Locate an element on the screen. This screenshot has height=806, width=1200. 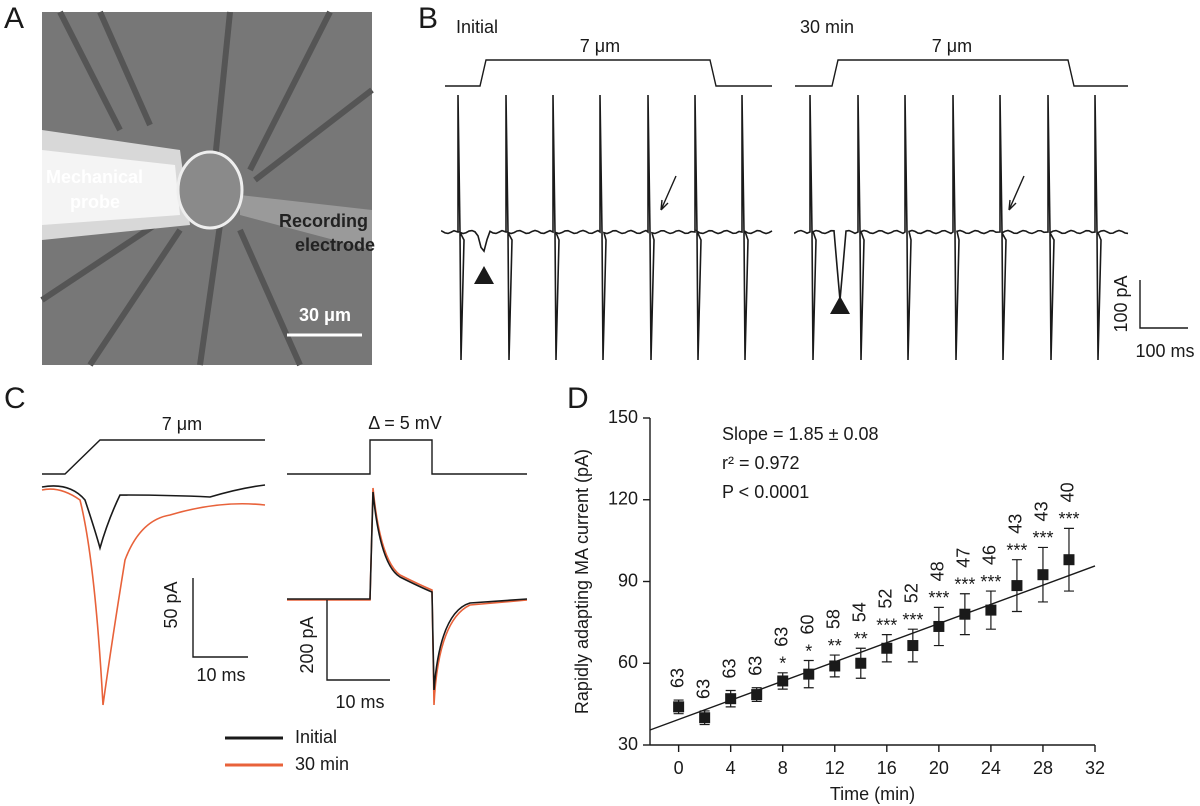
x-tick-label: 20 is located at coordinates (939, 768).